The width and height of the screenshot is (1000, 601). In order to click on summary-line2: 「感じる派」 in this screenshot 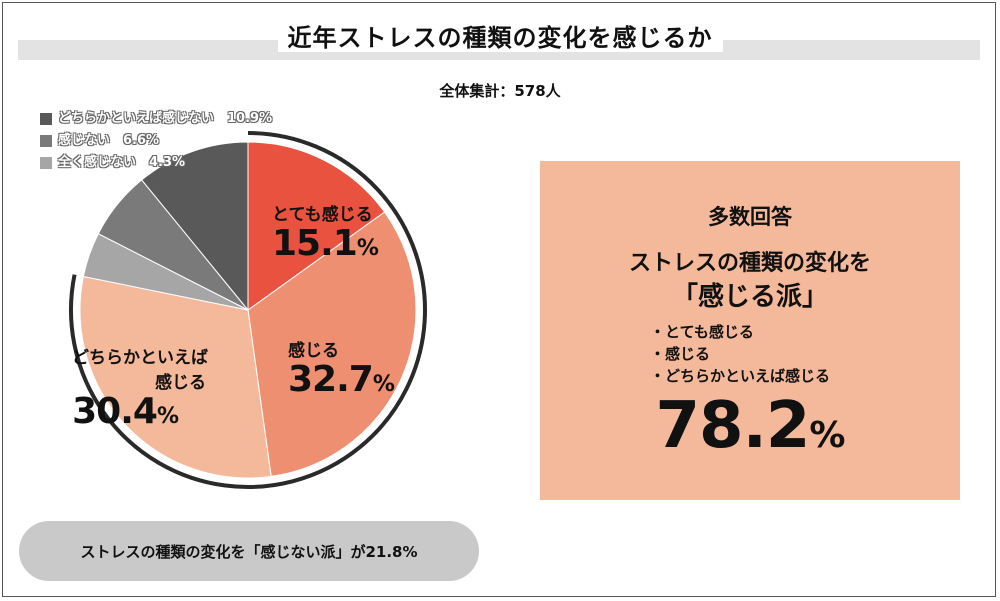, I will do `click(749, 297)`.